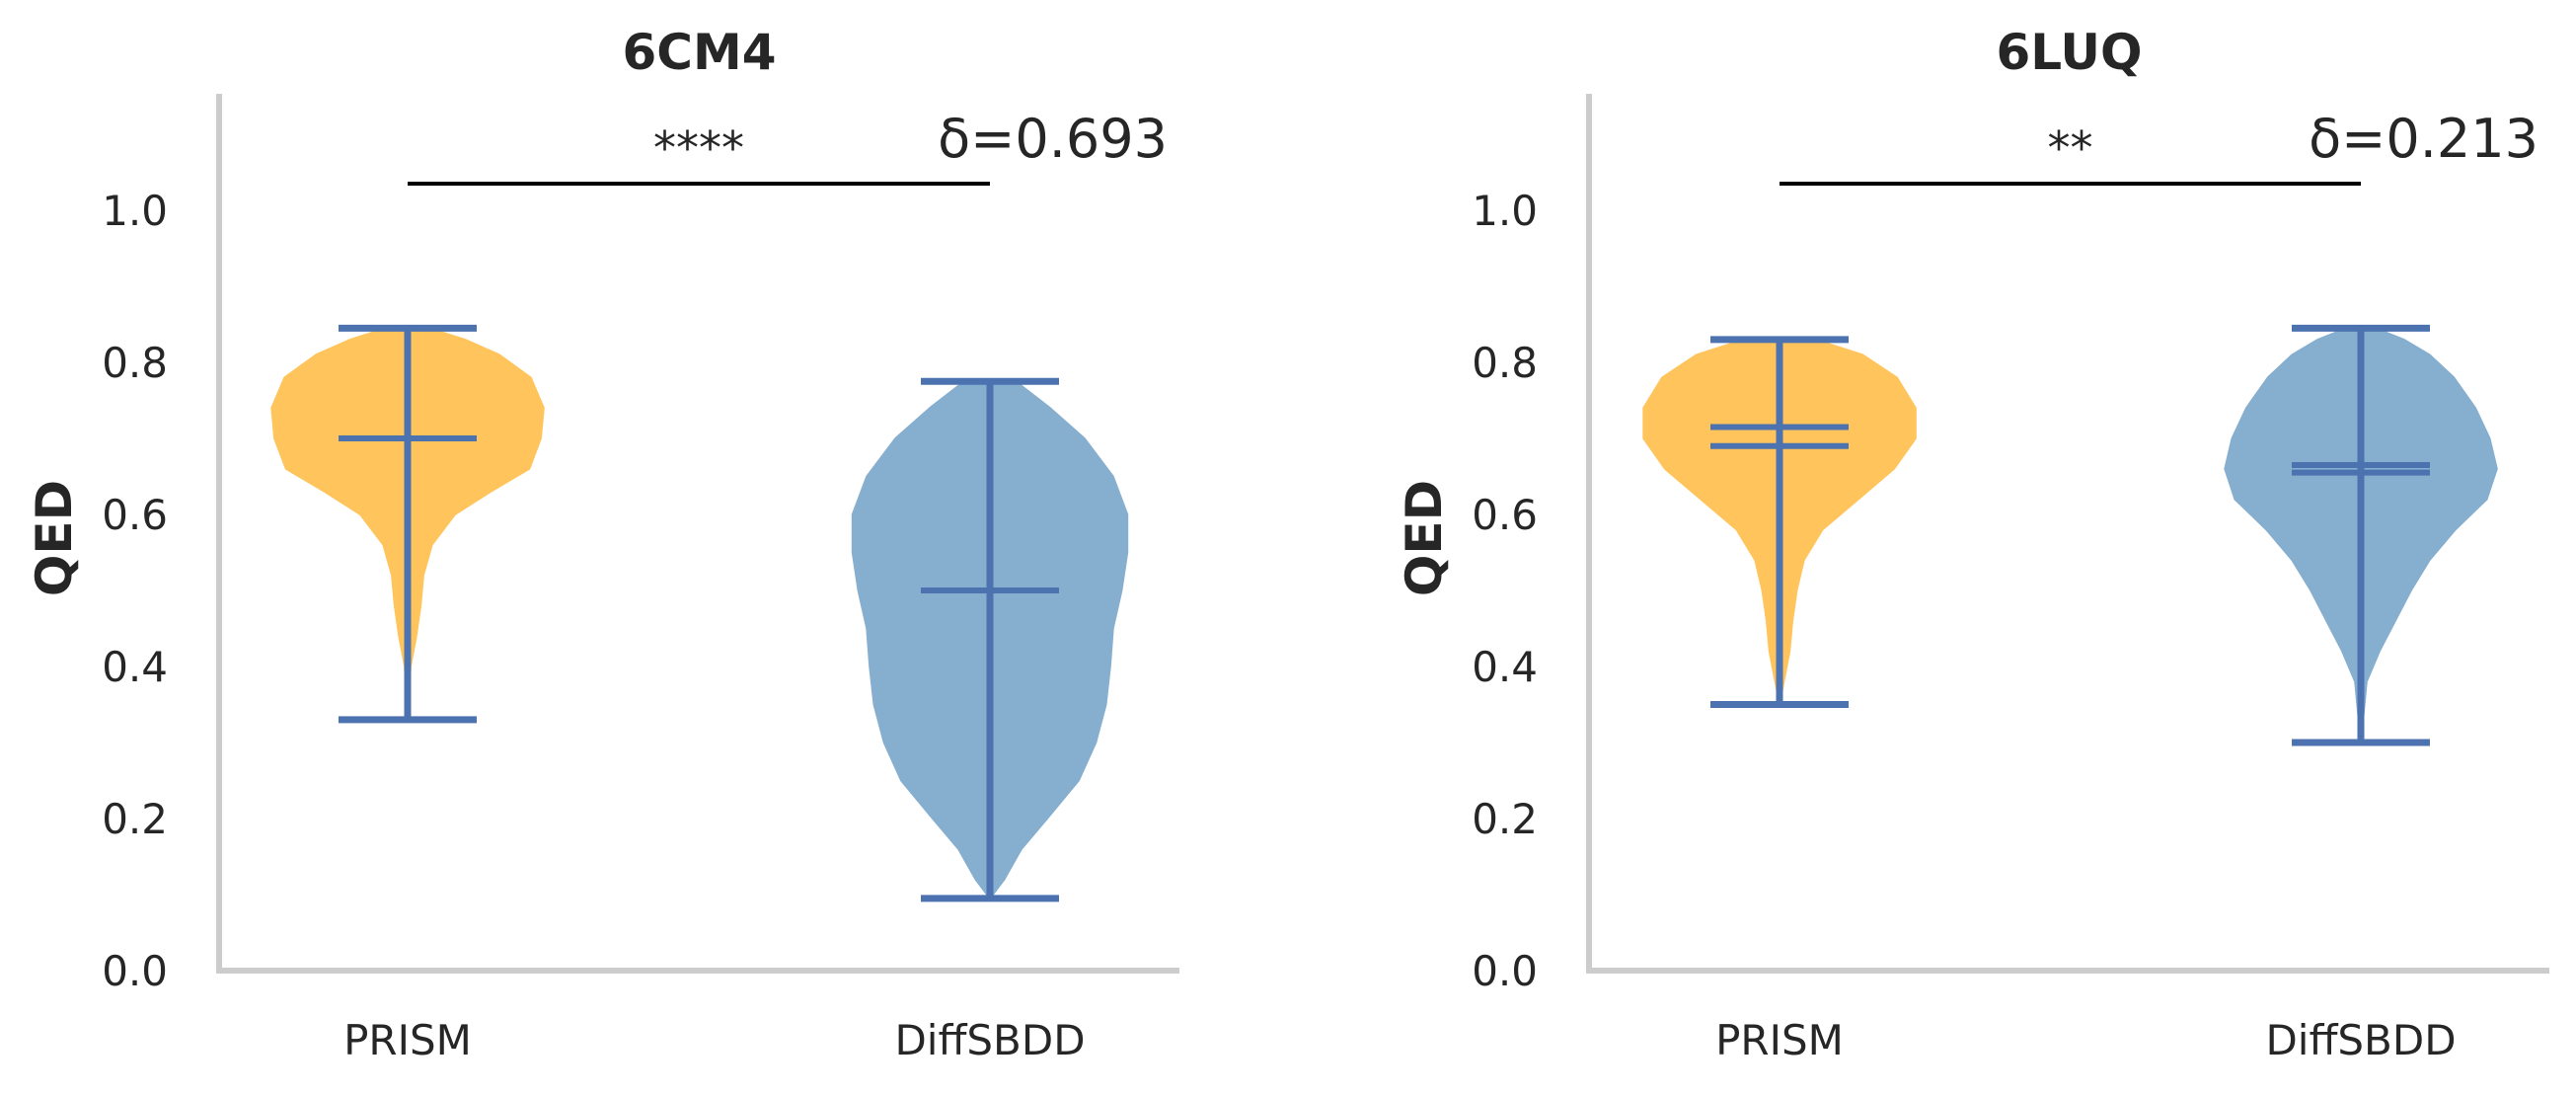 Image resolution: width=2576 pixels, height=1096 pixels. I want to click on effect-size-label: δ=0.693, so click(1053, 139).